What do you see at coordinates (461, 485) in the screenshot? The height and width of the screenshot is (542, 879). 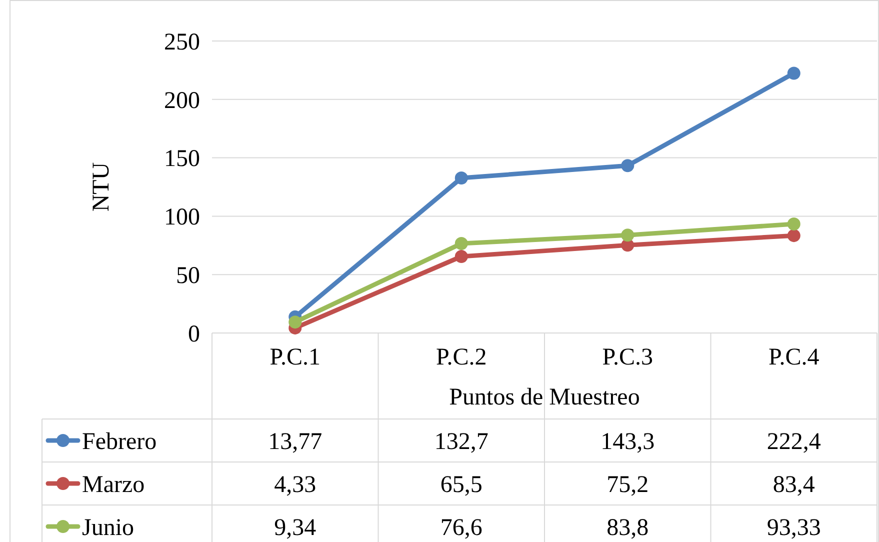 I see `data-label: 65,5` at bounding box center [461, 485].